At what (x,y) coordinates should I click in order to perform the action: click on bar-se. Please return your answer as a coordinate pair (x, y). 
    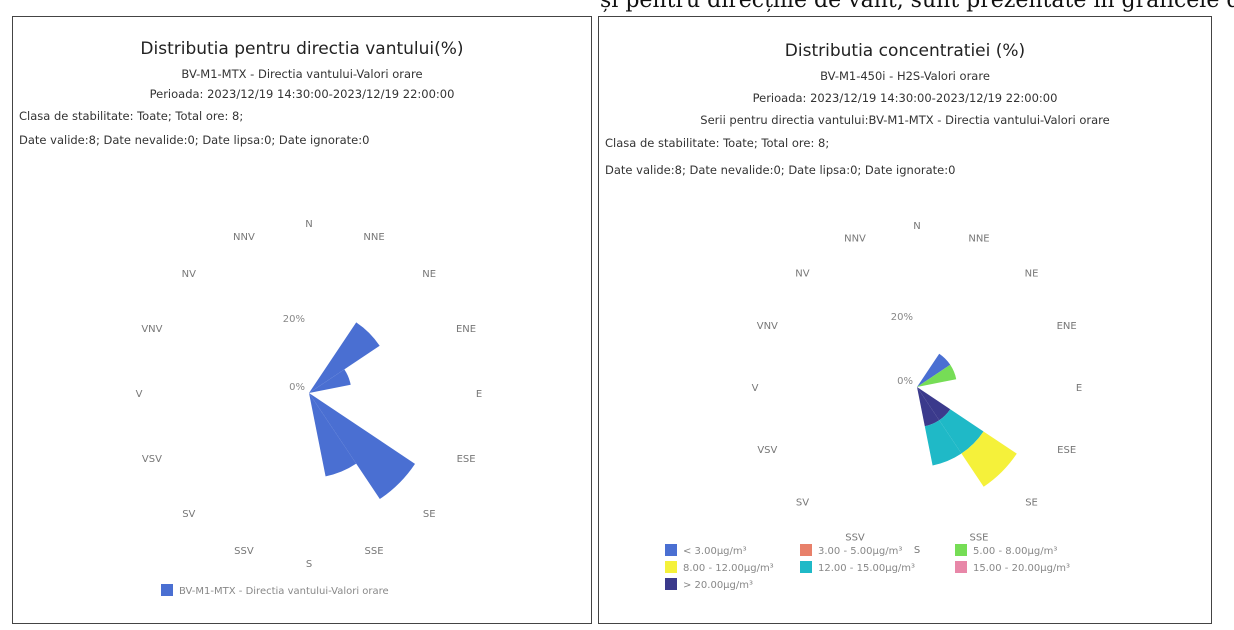
    Looking at the image, I should click on (362, 446).